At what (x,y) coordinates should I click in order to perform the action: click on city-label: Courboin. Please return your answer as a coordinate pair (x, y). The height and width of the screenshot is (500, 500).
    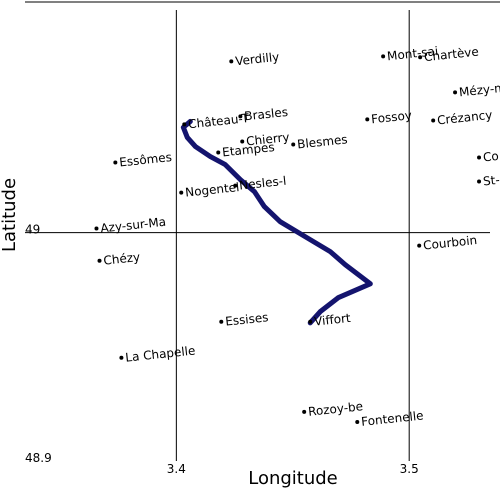
    Looking at the image, I should click on (449, 243).